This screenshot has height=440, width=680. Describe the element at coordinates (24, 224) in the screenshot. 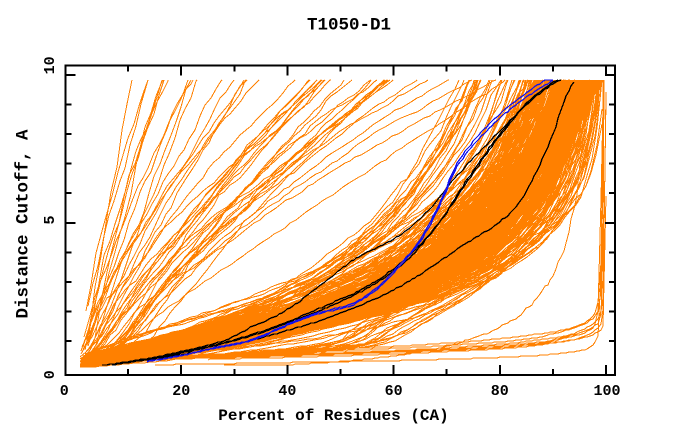

I see `svg-text: Distance Cutoff, A` at that location.